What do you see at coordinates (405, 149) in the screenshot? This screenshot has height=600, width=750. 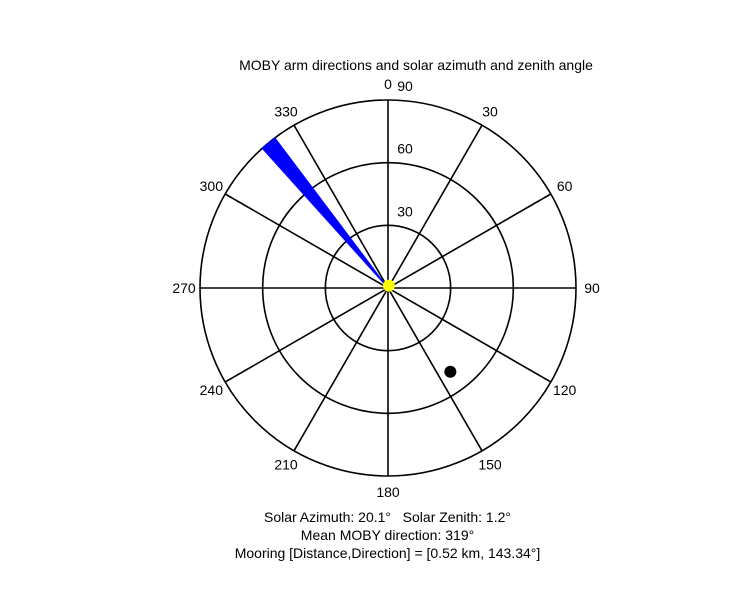 I see `radial-label-60: 60` at bounding box center [405, 149].